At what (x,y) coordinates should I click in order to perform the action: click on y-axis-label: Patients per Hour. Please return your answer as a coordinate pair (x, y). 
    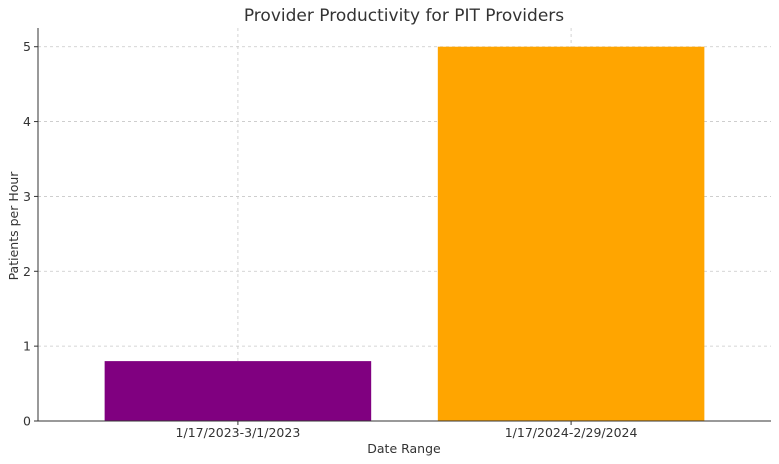
    Looking at the image, I should click on (13, 226).